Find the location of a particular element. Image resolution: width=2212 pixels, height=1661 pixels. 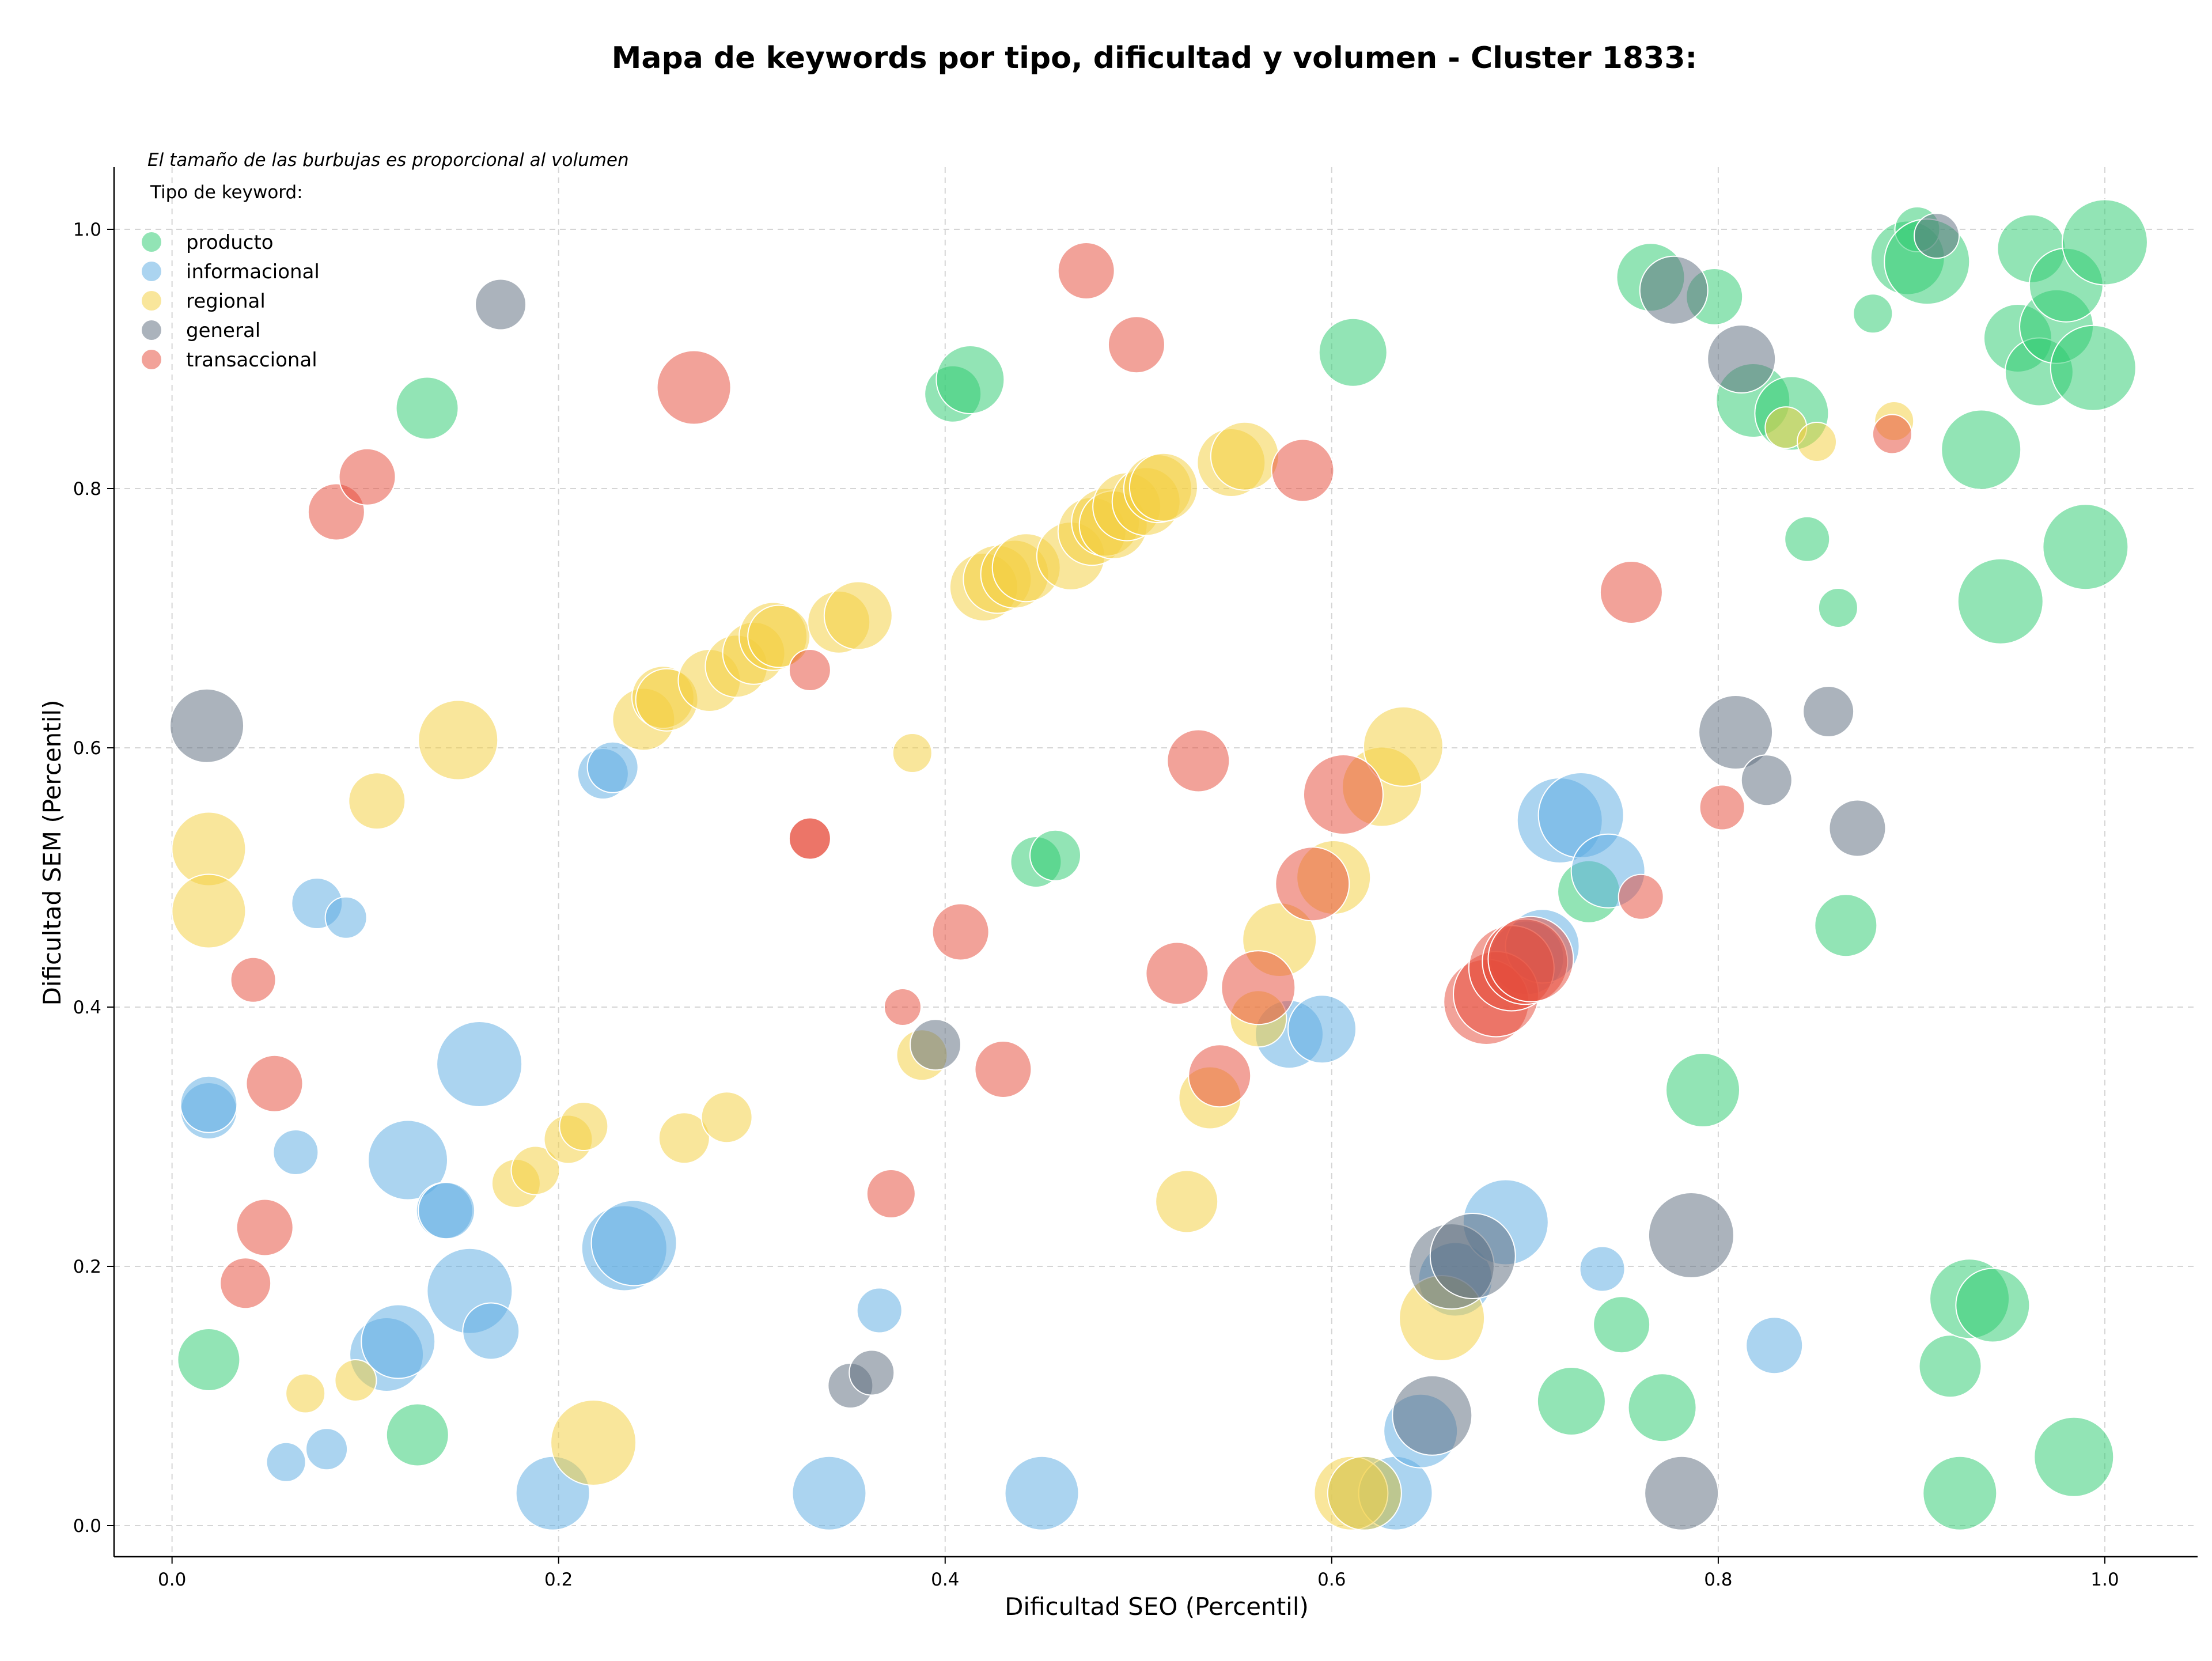

x-tick-label: 0.6 is located at coordinates (1331, 1579).